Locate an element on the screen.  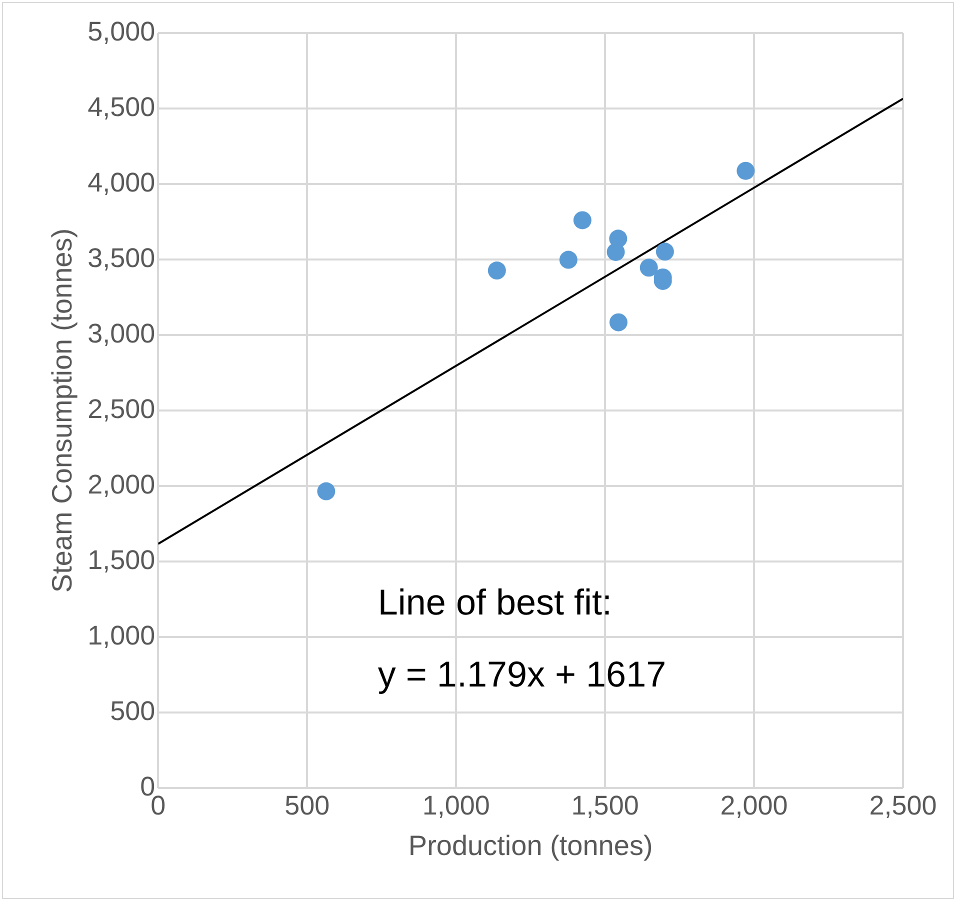
y-tick-label: 1,500 is located at coordinates (122, 559).